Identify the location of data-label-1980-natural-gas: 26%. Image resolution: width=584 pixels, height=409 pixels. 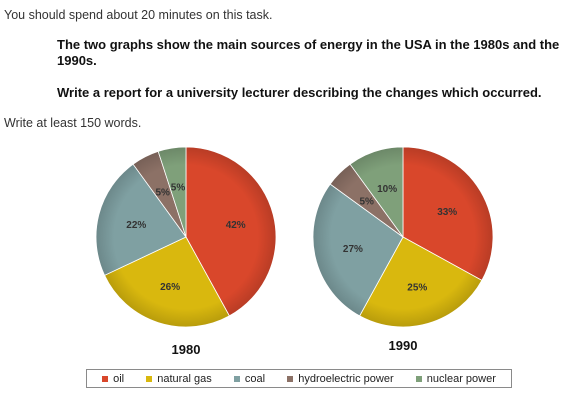
(170, 287).